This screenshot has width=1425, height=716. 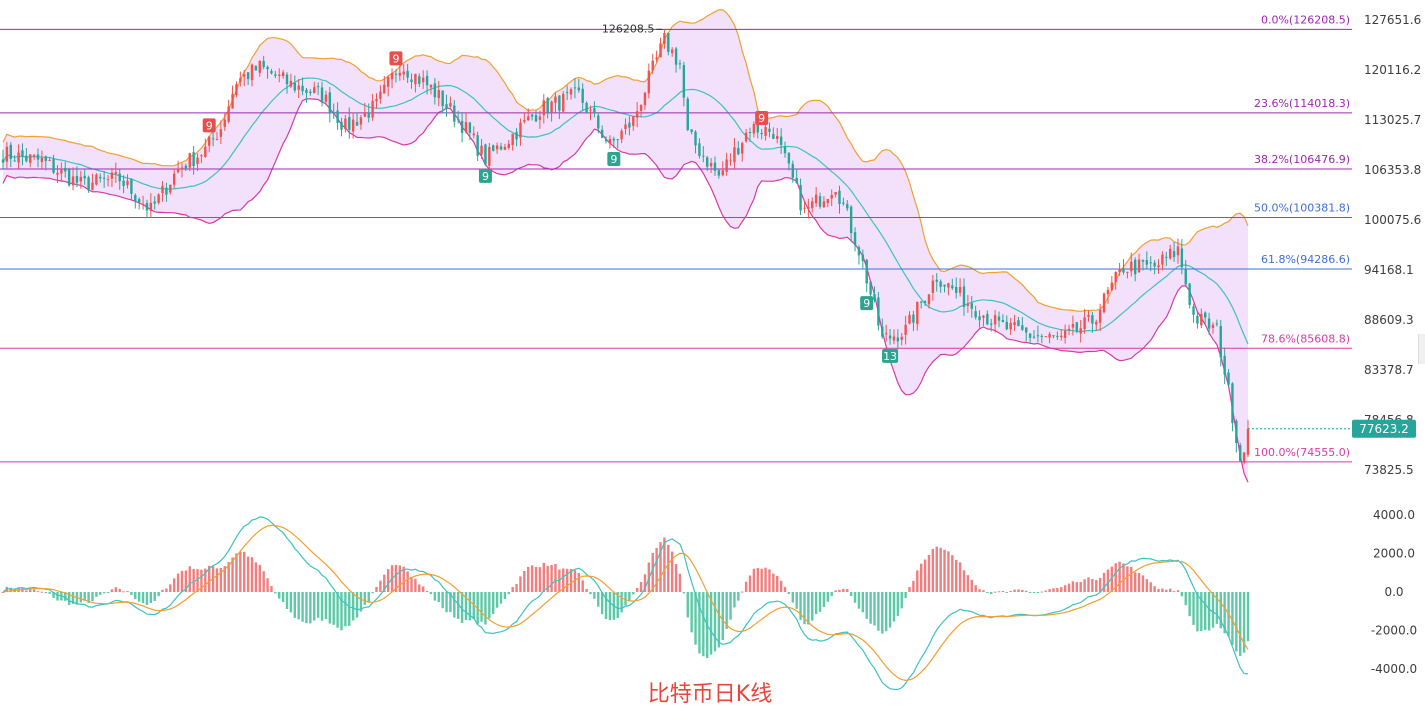 What do you see at coordinates (1394, 554) in the screenshot?
I see `macd-tick-label: 2000.0` at bounding box center [1394, 554].